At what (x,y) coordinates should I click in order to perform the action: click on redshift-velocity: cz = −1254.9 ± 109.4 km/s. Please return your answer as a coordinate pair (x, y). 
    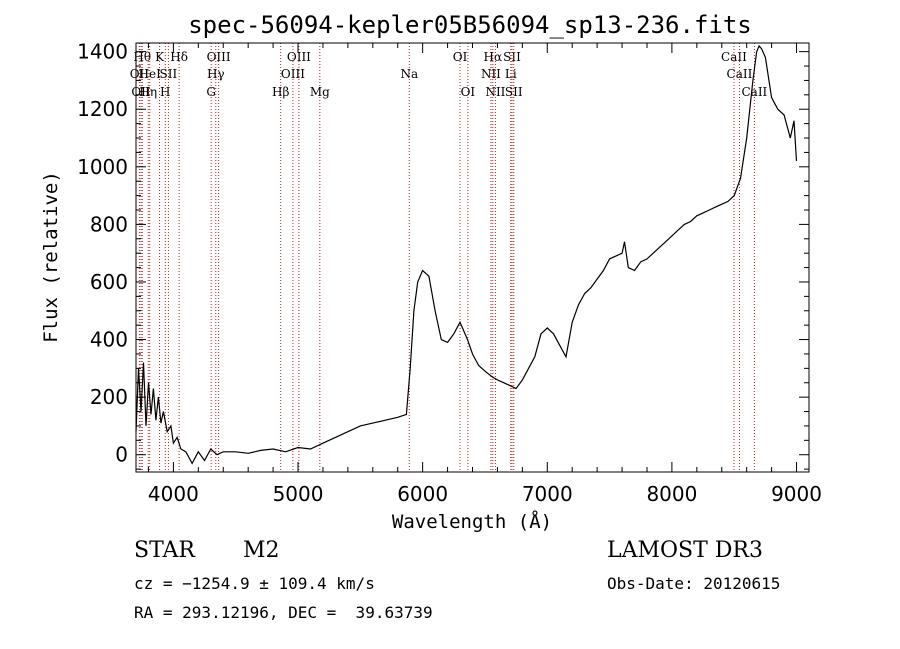
    Looking at the image, I should click on (254, 583).